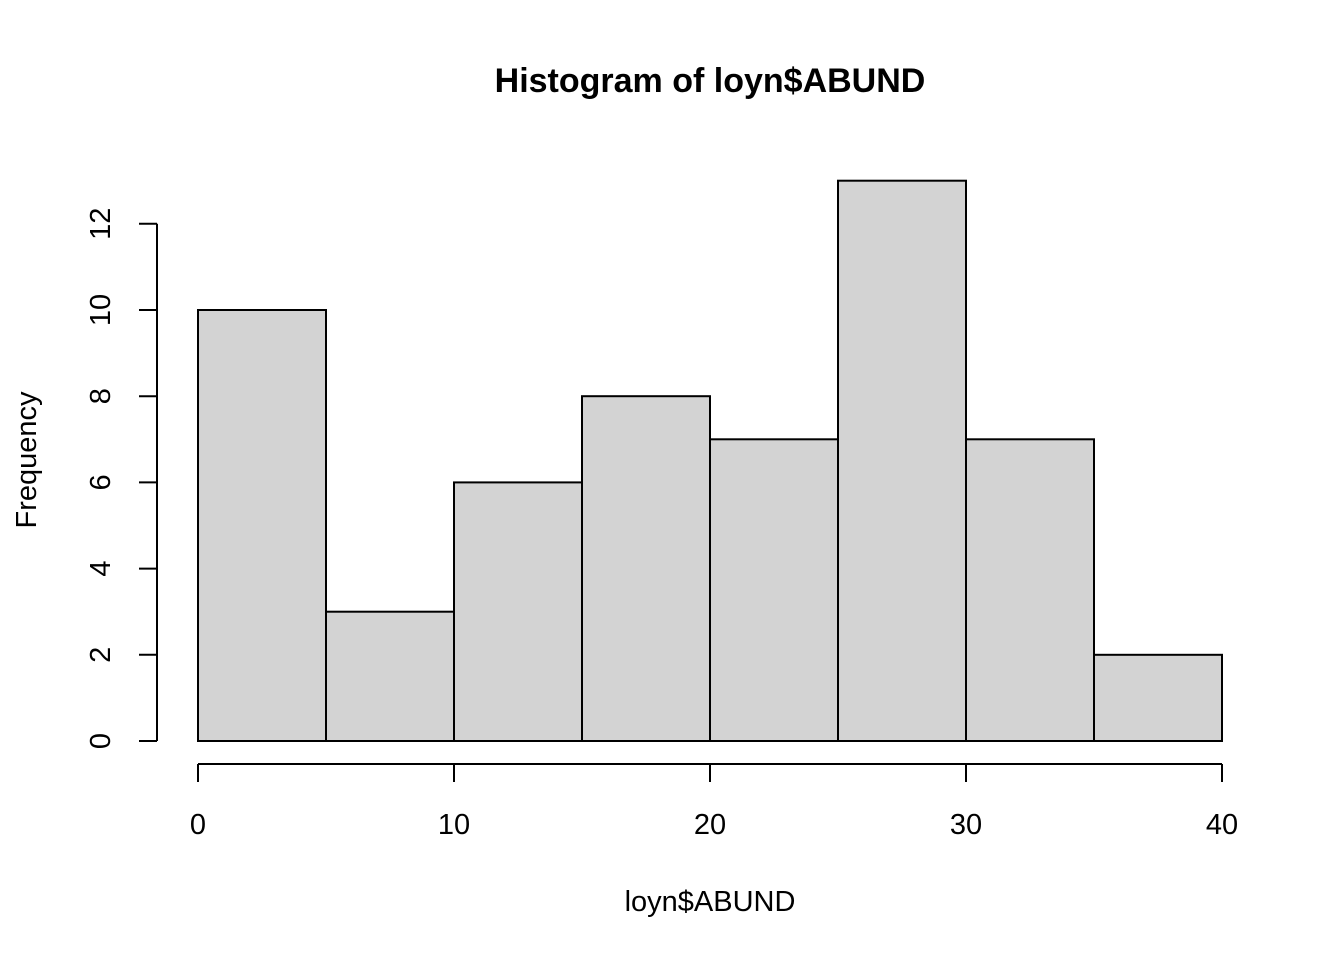 Image resolution: width=1344 pixels, height=960 pixels. Describe the element at coordinates (101, 482) in the screenshot. I see `y-tick-label: 6` at that location.